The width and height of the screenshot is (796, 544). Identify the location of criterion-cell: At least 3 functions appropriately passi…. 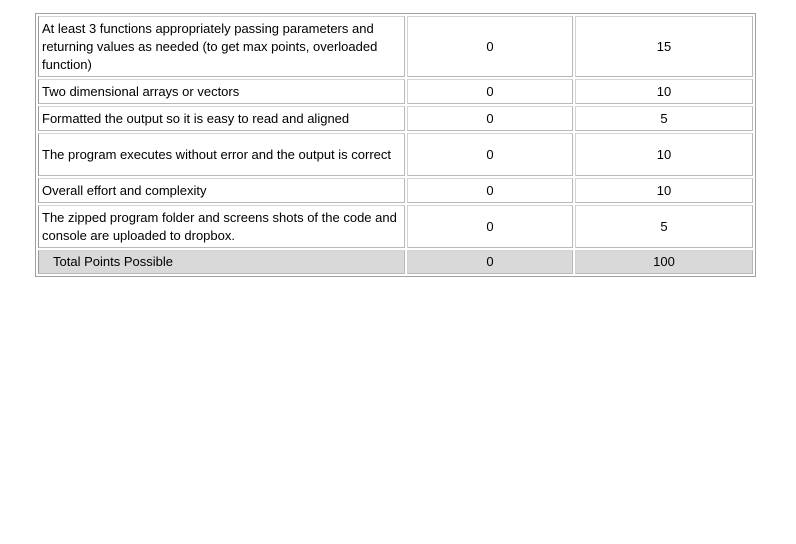
(221, 46).